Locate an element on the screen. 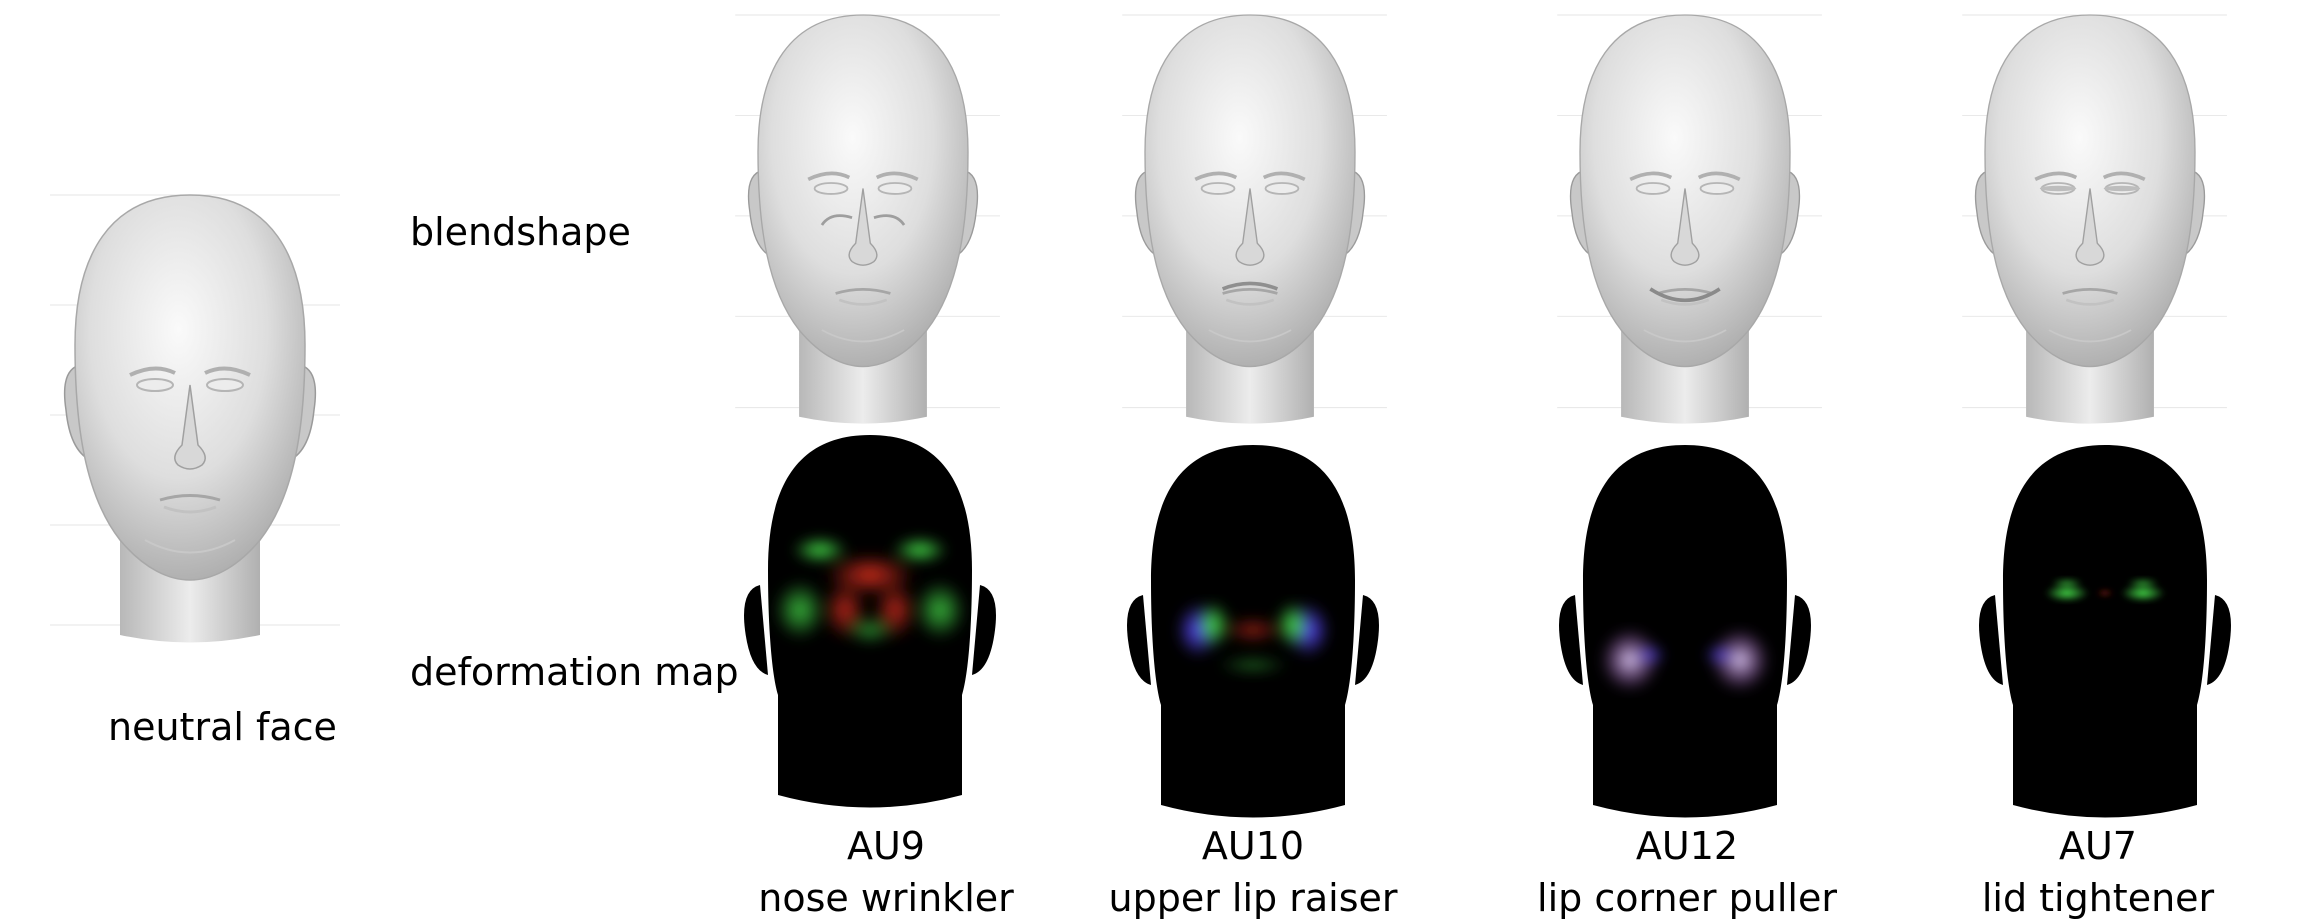 The height and width of the screenshot is (924, 2308). au12-deformation-map is located at coordinates (1685, 631).